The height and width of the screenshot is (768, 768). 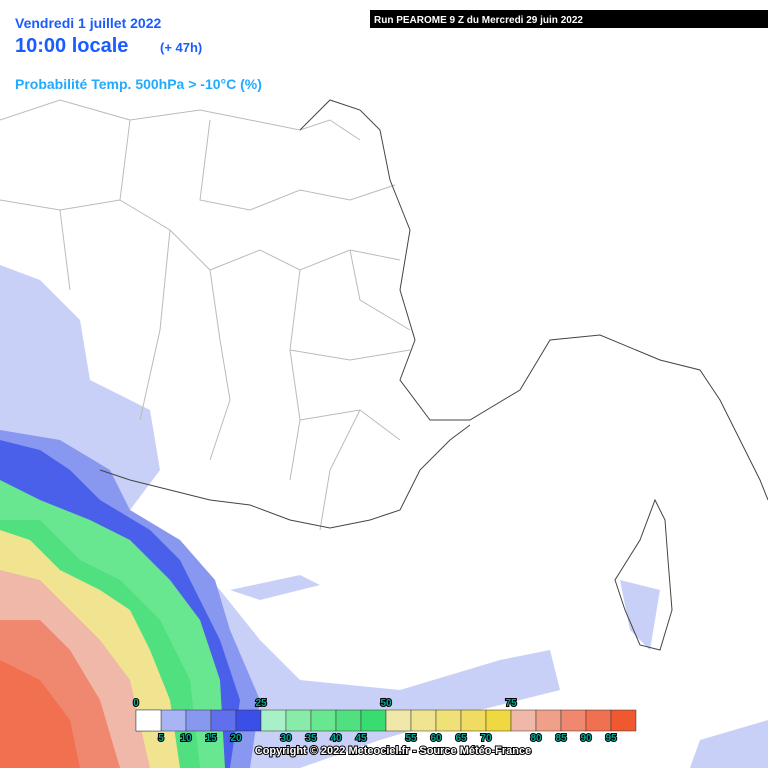 I want to click on run-label: Run PEAROME 9 Z du Mercredi 29 juin 2022, so click(x=478, y=20).